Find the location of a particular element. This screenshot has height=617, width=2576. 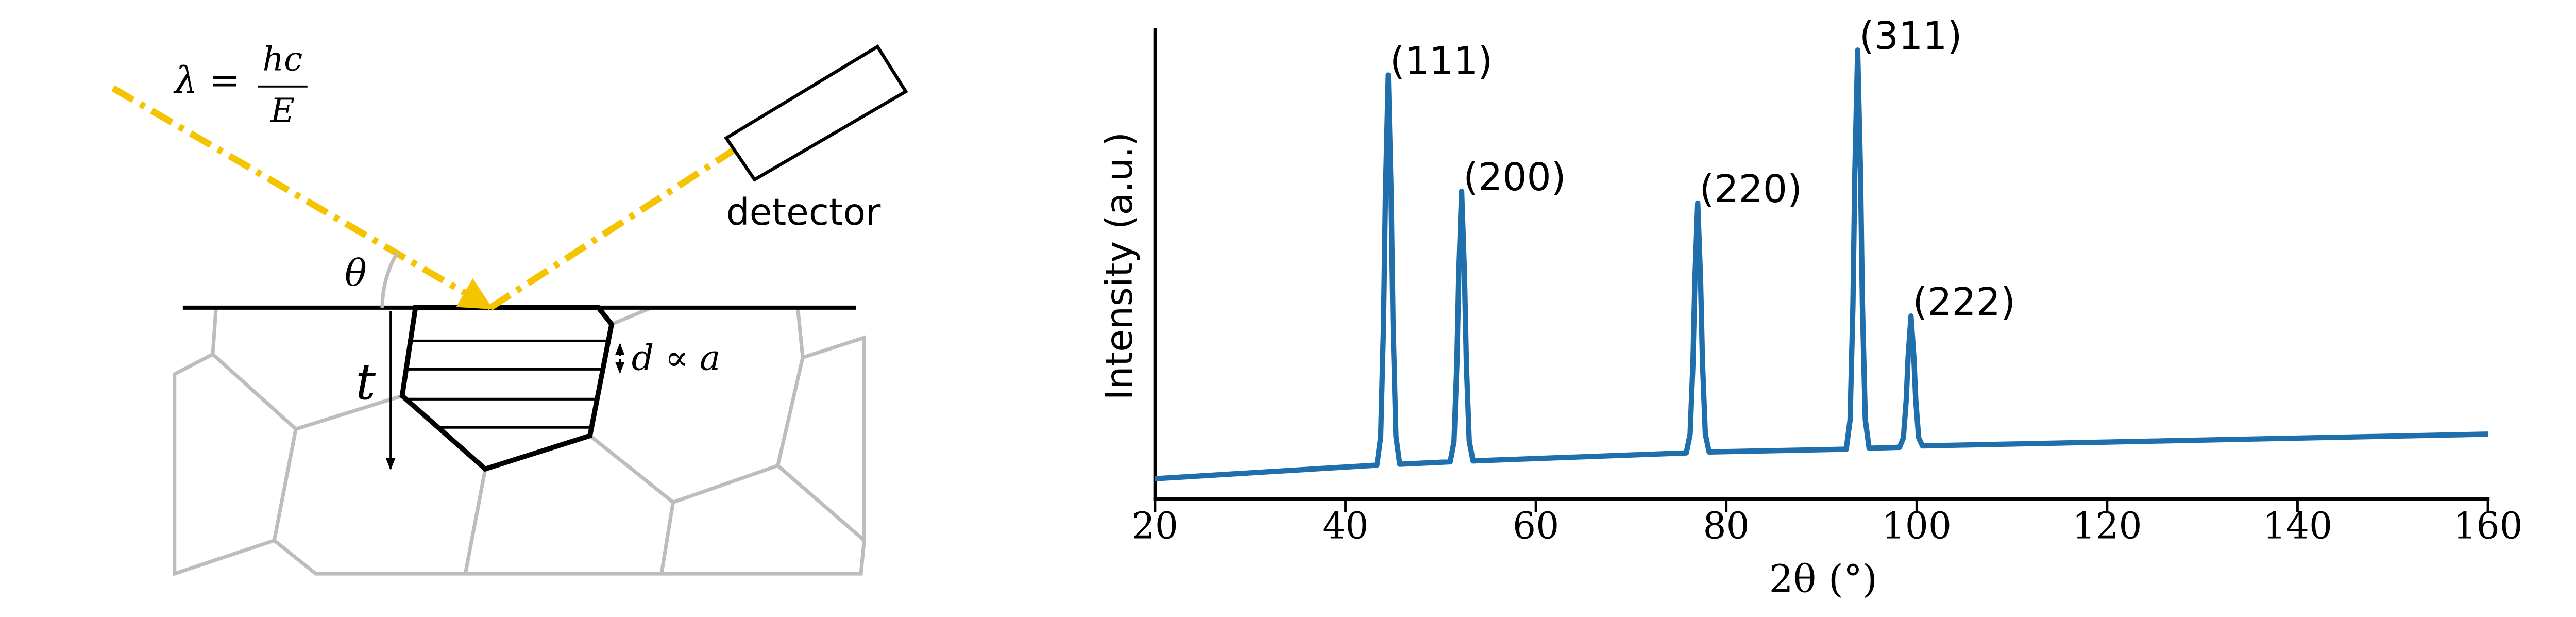

peak-label: (311) is located at coordinates (1910, 36).